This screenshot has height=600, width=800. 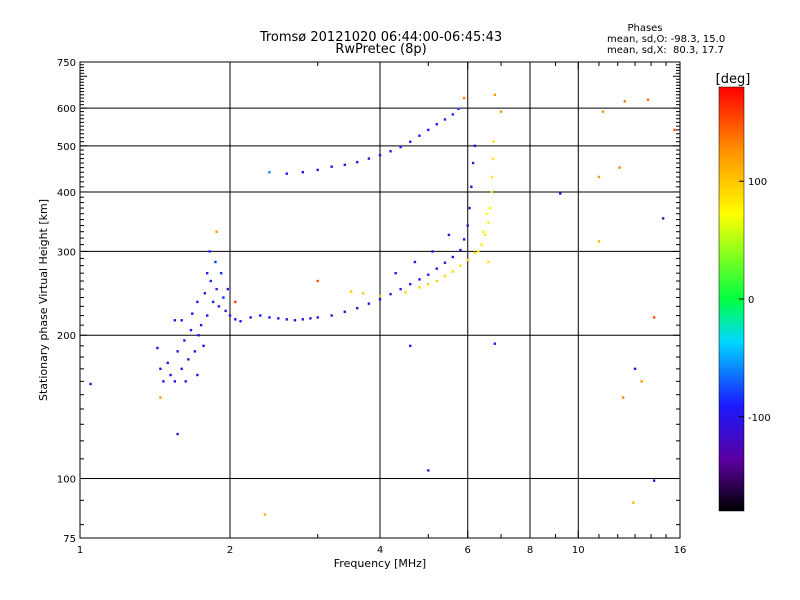 What do you see at coordinates (680, 550) in the screenshot?
I see `x-tick-label: 16` at bounding box center [680, 550].